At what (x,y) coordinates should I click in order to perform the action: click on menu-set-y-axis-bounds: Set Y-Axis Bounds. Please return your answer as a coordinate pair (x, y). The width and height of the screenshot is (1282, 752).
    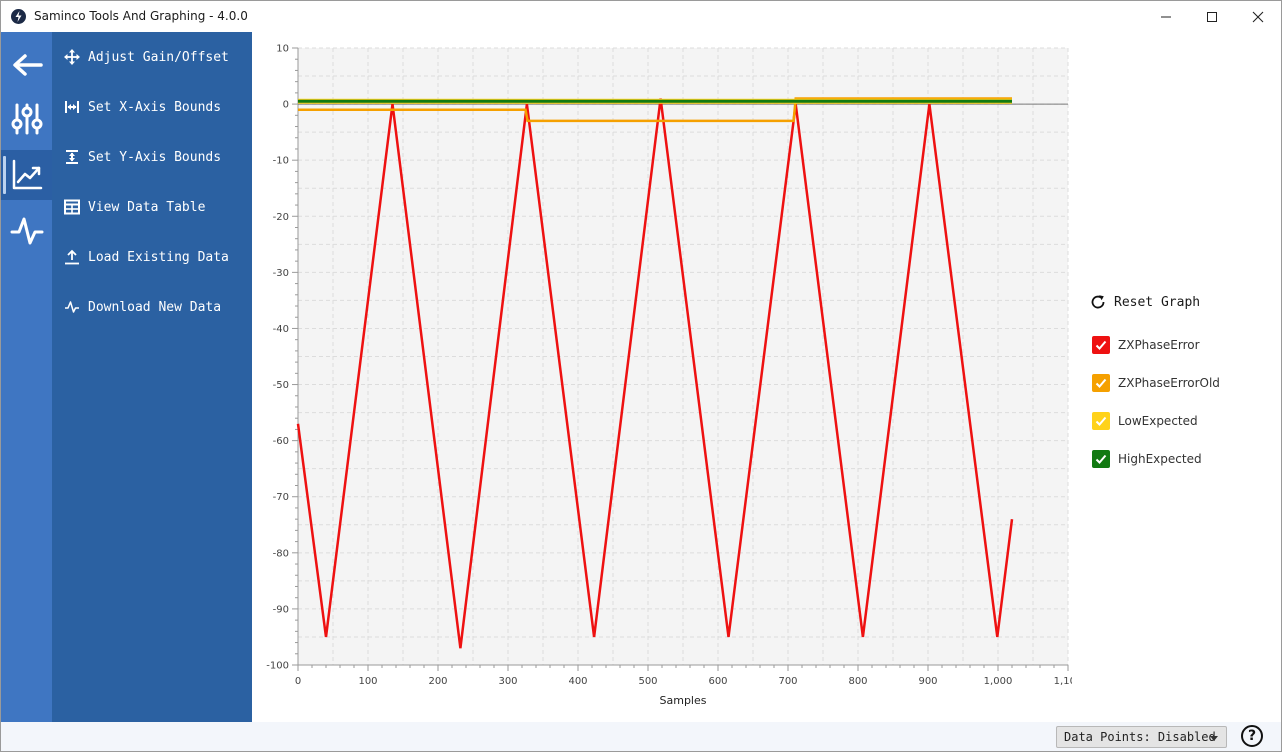
    Looking at the image, I should click on (152, 157).